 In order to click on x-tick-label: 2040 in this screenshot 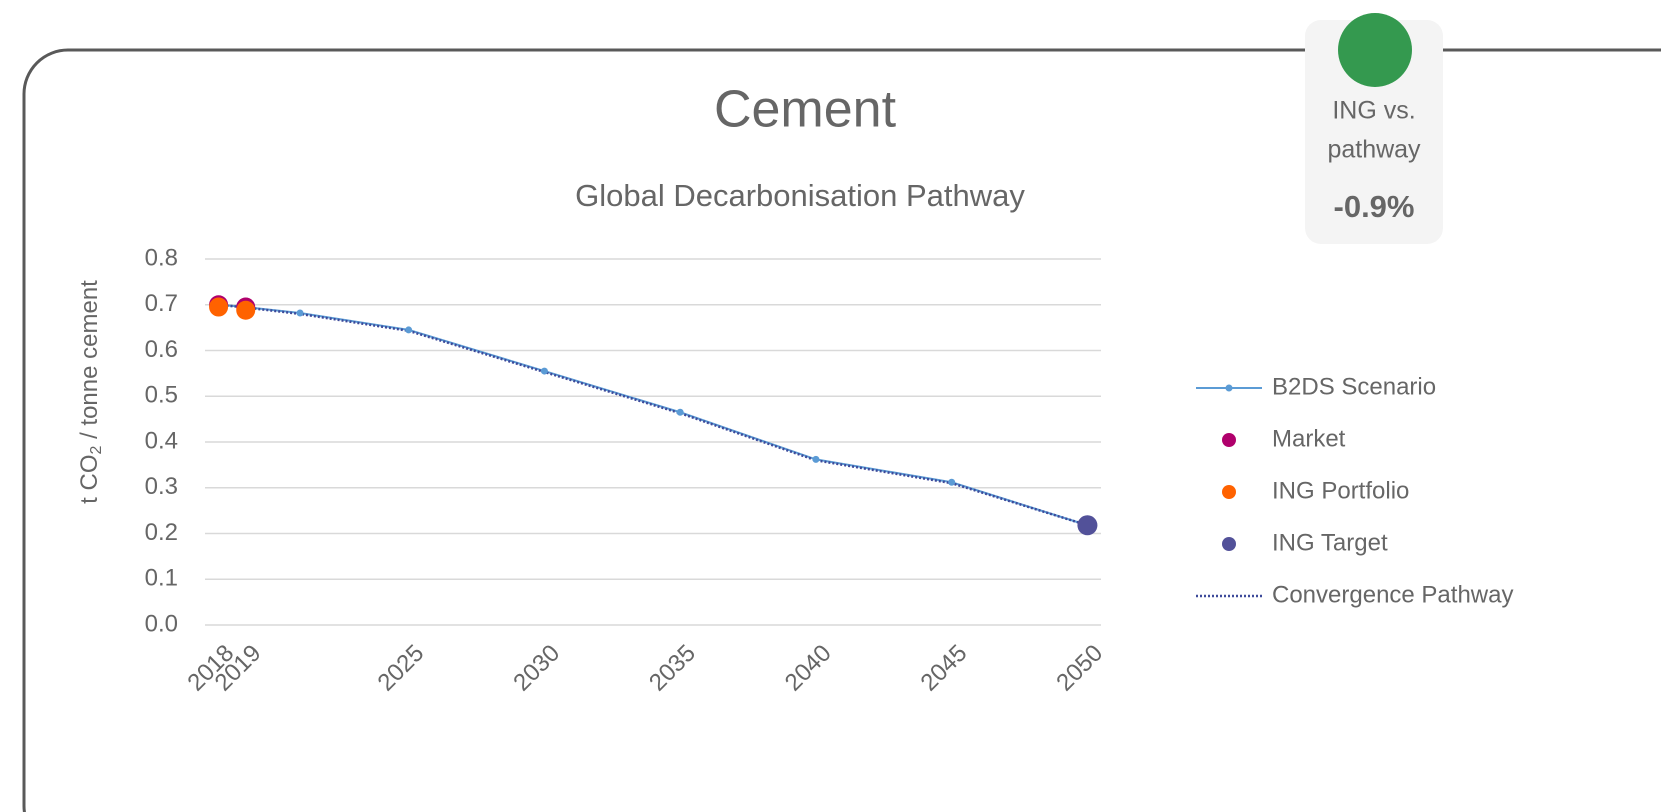, I will do `click(808, 668)`.